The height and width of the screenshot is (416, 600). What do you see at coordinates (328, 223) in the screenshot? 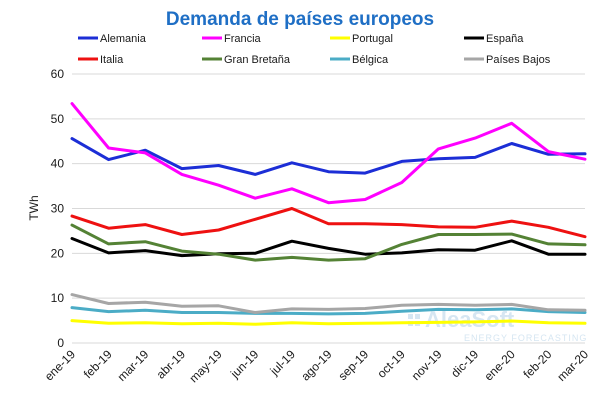
I see `series-line-italia` at bounding box center [328, 223].